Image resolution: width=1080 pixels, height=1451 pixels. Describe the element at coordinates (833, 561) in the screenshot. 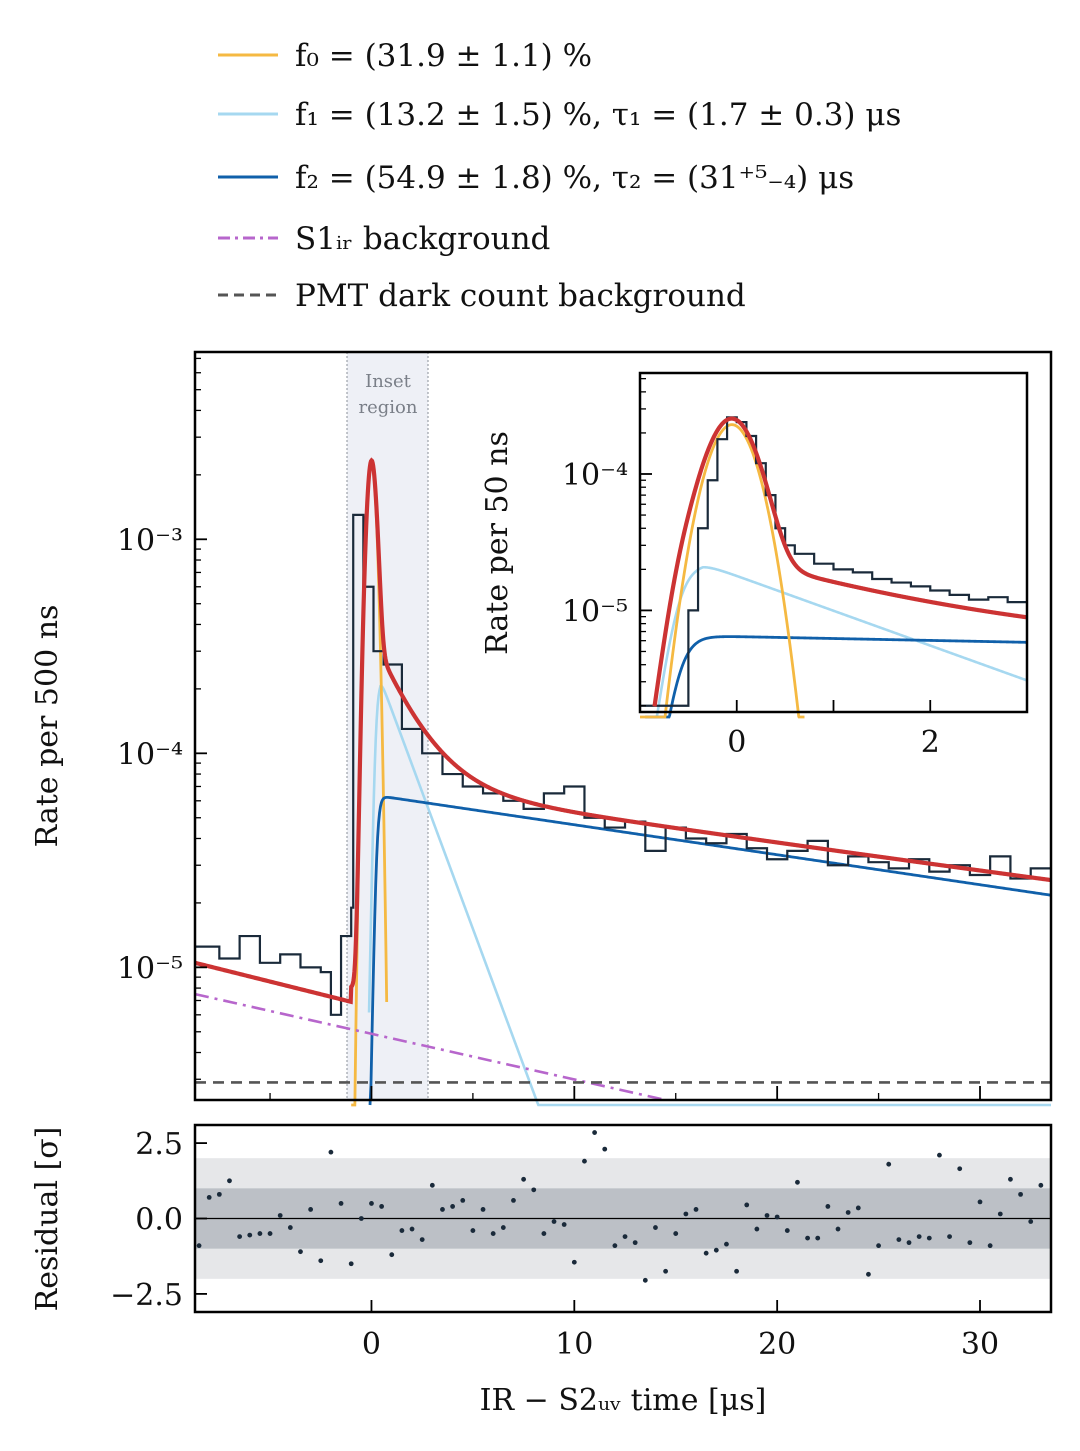

I see `inset-data-histogram` at that location.